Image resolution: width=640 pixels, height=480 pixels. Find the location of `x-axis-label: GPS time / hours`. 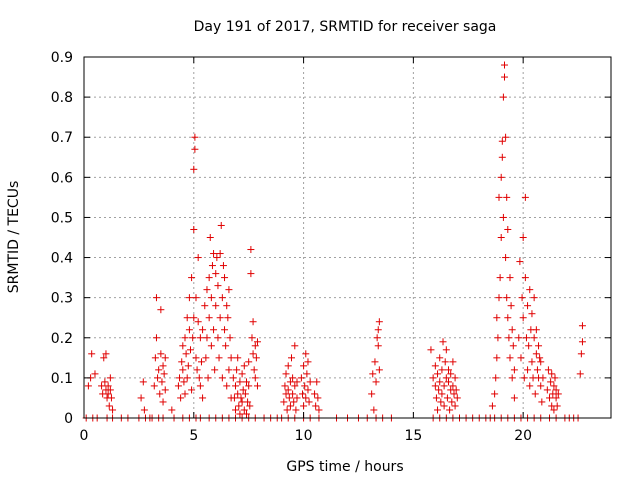

x-axis-label: GPS time / hours is located at coordinates (344, 467).